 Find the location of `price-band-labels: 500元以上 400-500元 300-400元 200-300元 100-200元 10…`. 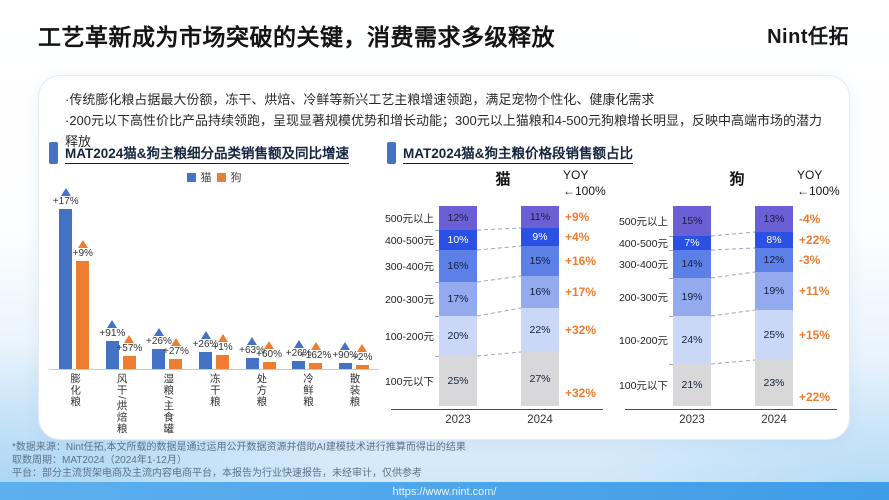

price-band-labels: 500元以上 400-500元 300-400元 200-300元 100-200元 10… is located at coordinates (412, 311).